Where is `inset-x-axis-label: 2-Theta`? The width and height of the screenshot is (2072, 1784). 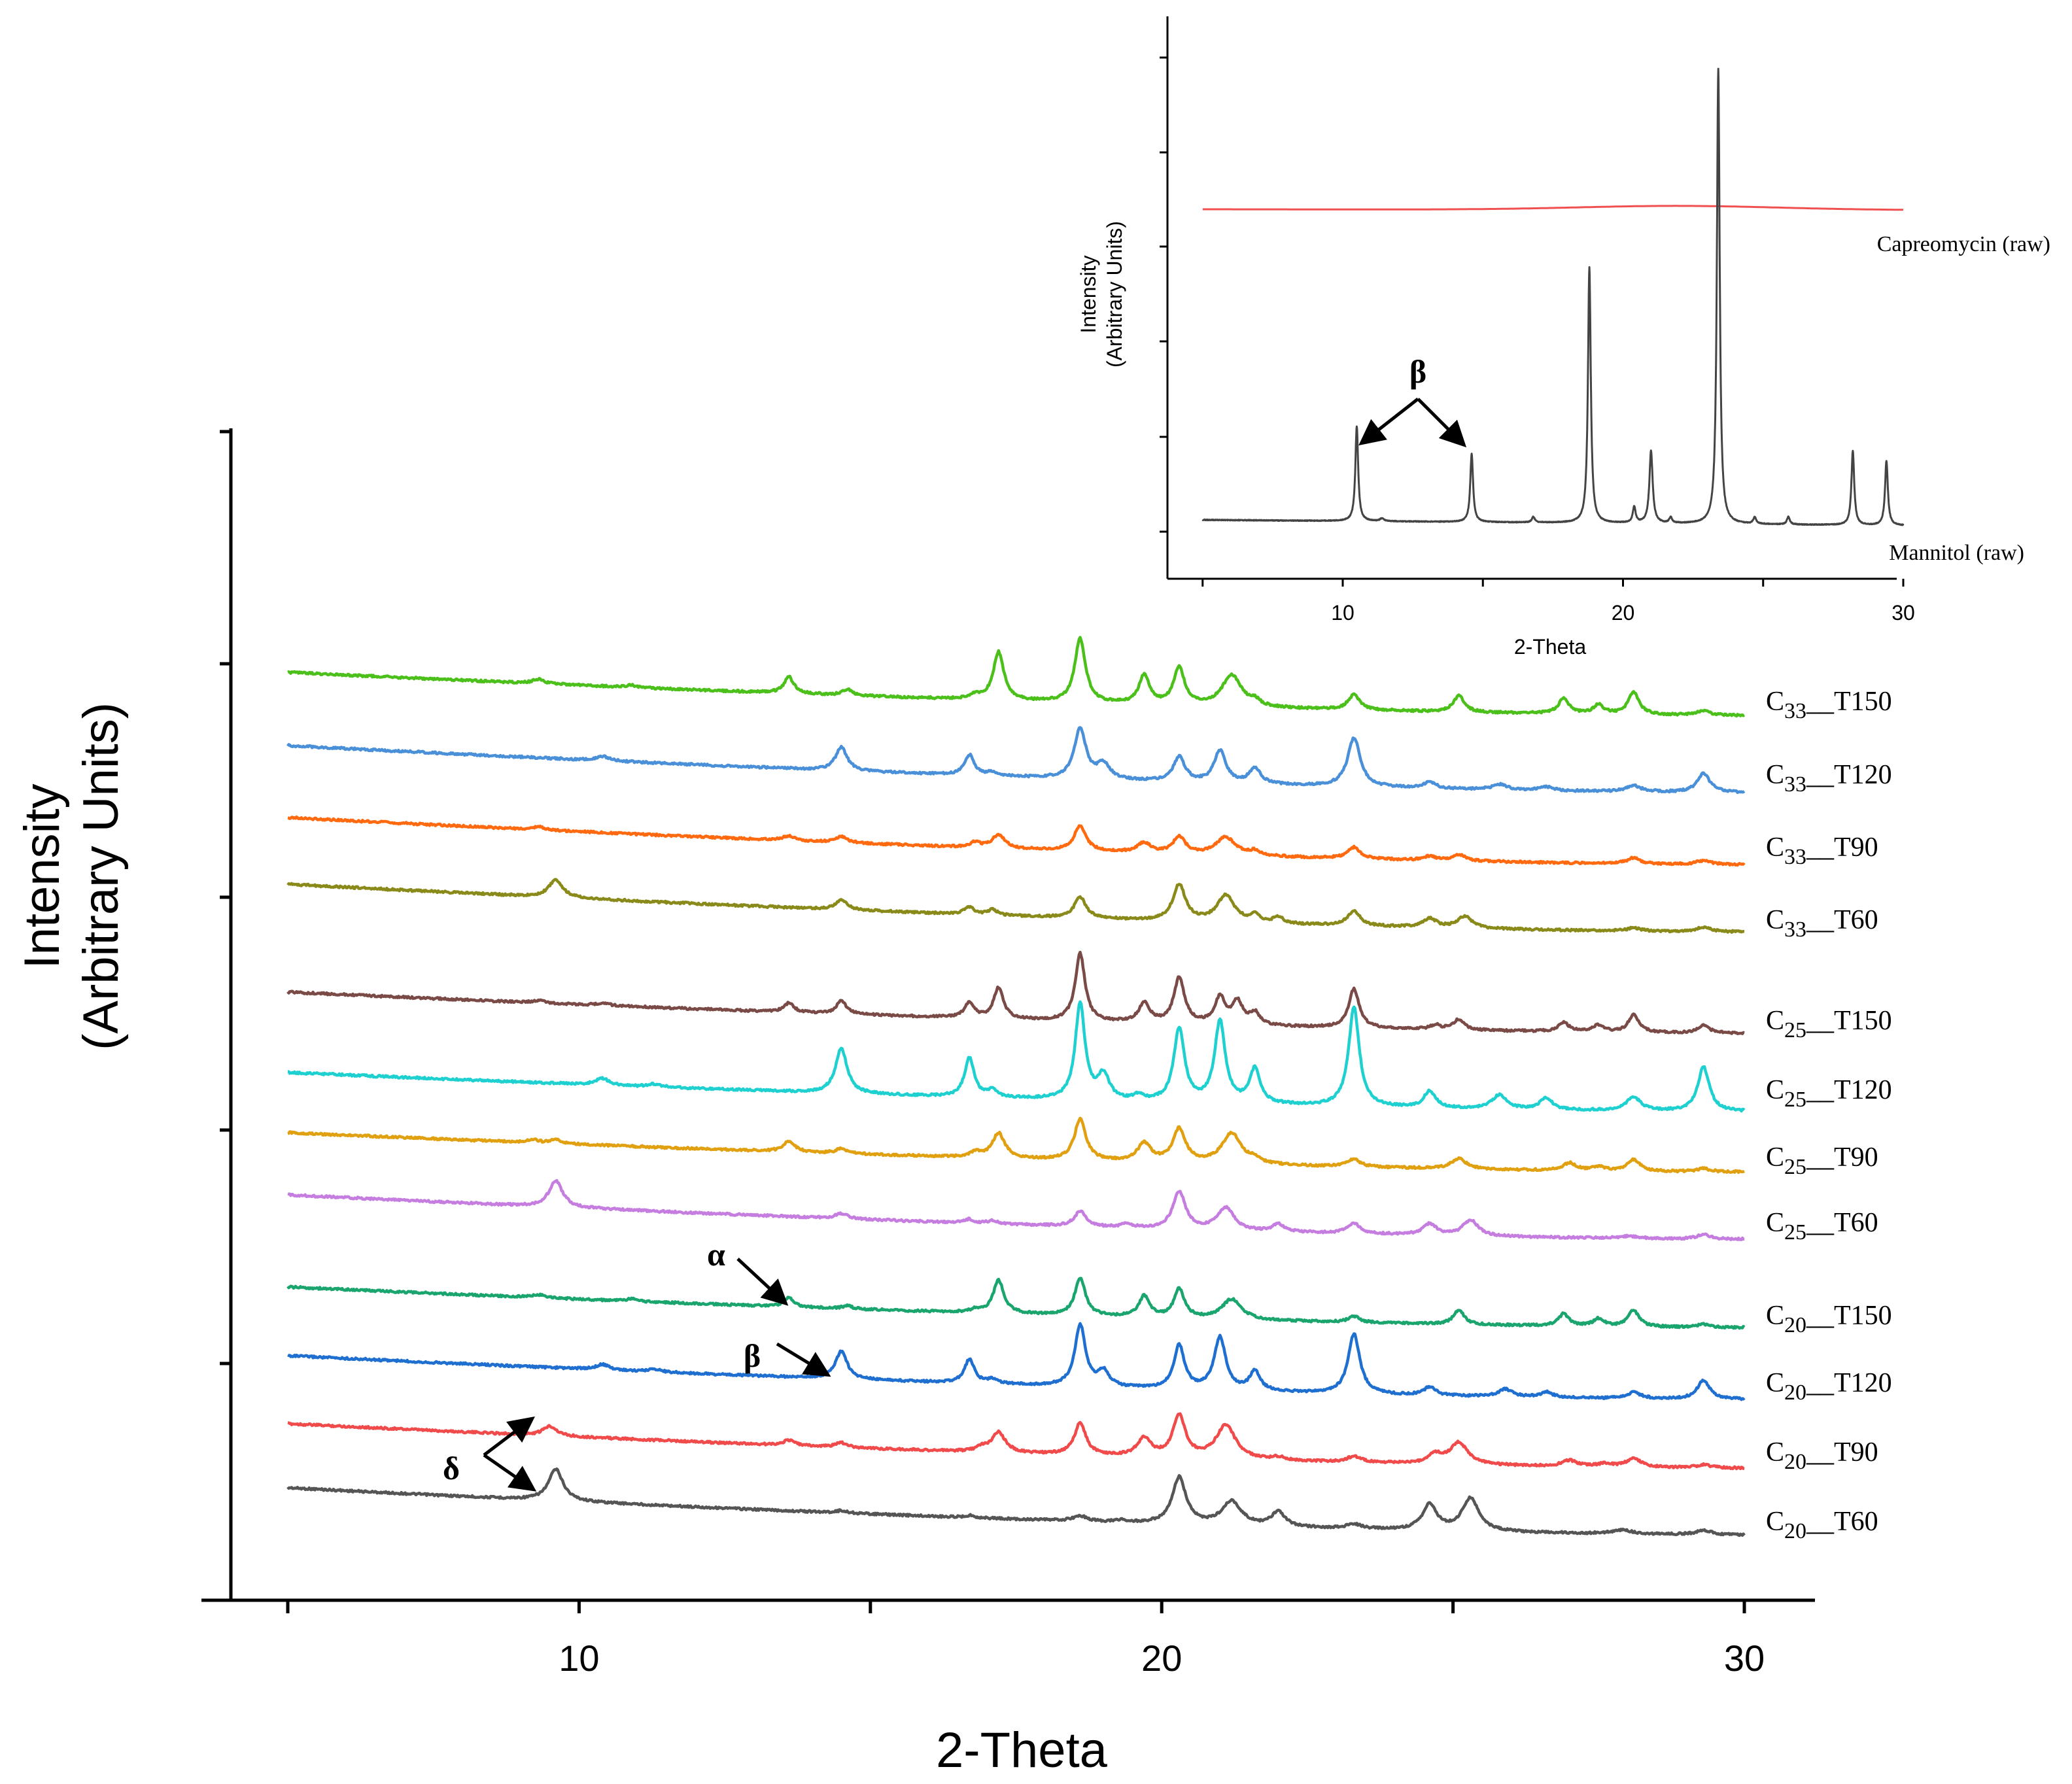 inset-x-axis-label: 2-Theta is located at coordinates (1550, 647).